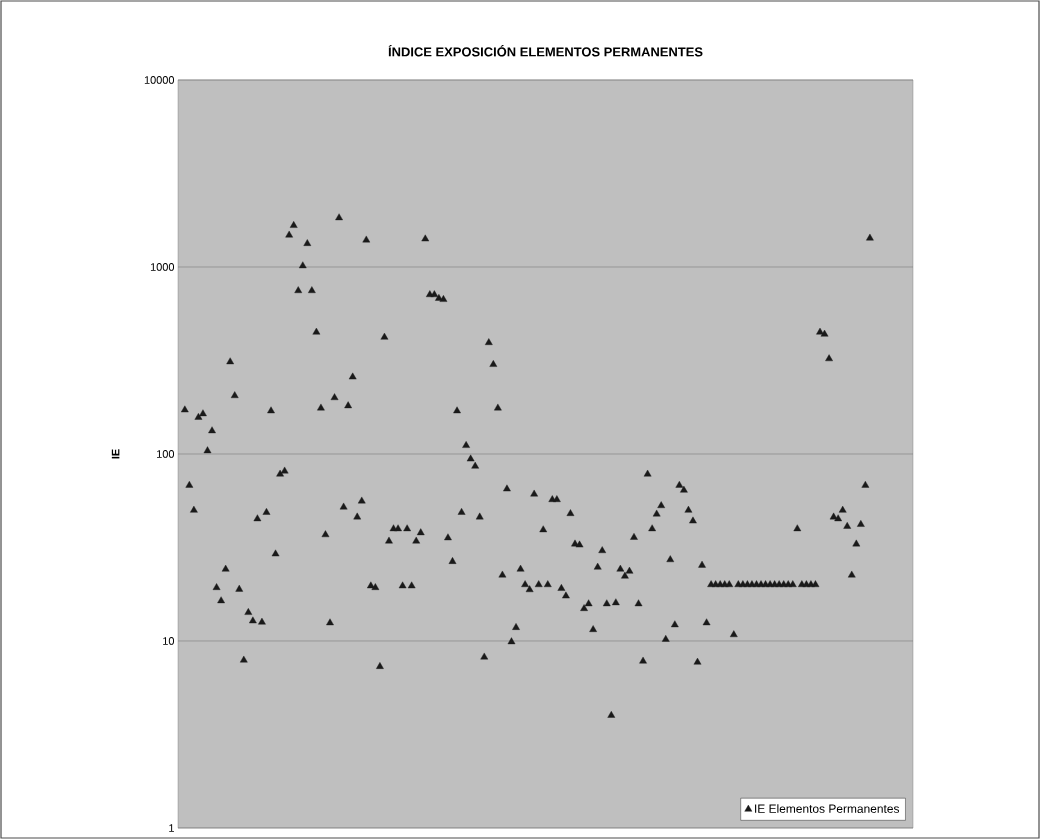  I want to click on y-tick-label: 1000, so click(162, 267).